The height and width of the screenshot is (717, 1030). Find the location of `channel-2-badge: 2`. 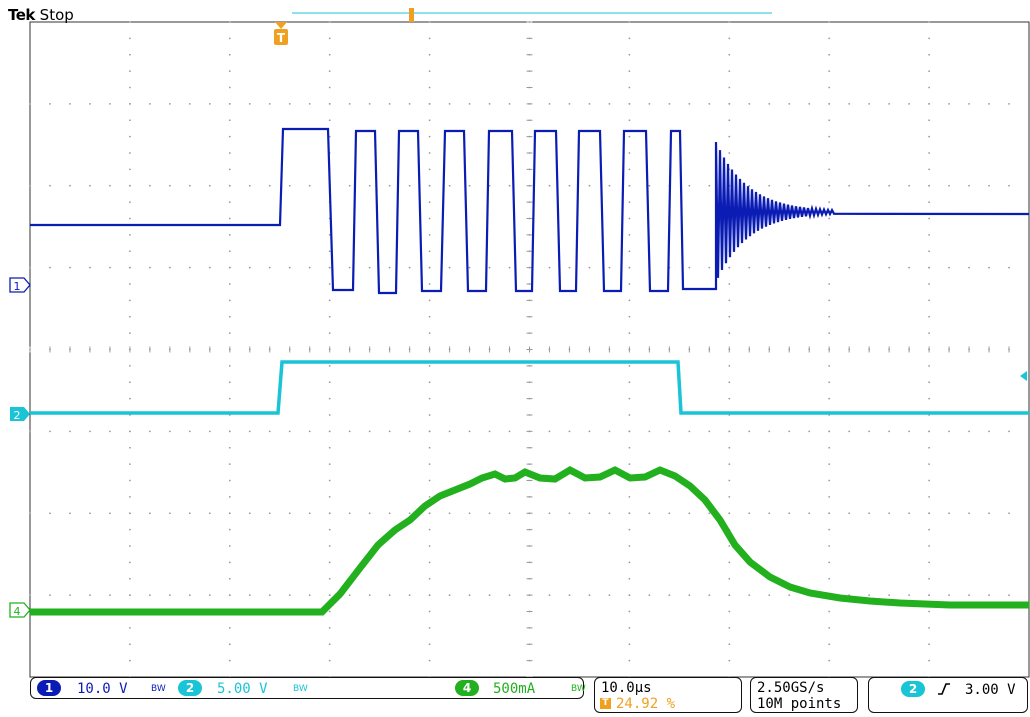

channel-2-badge: 2 is located at coordinates (190, 688).